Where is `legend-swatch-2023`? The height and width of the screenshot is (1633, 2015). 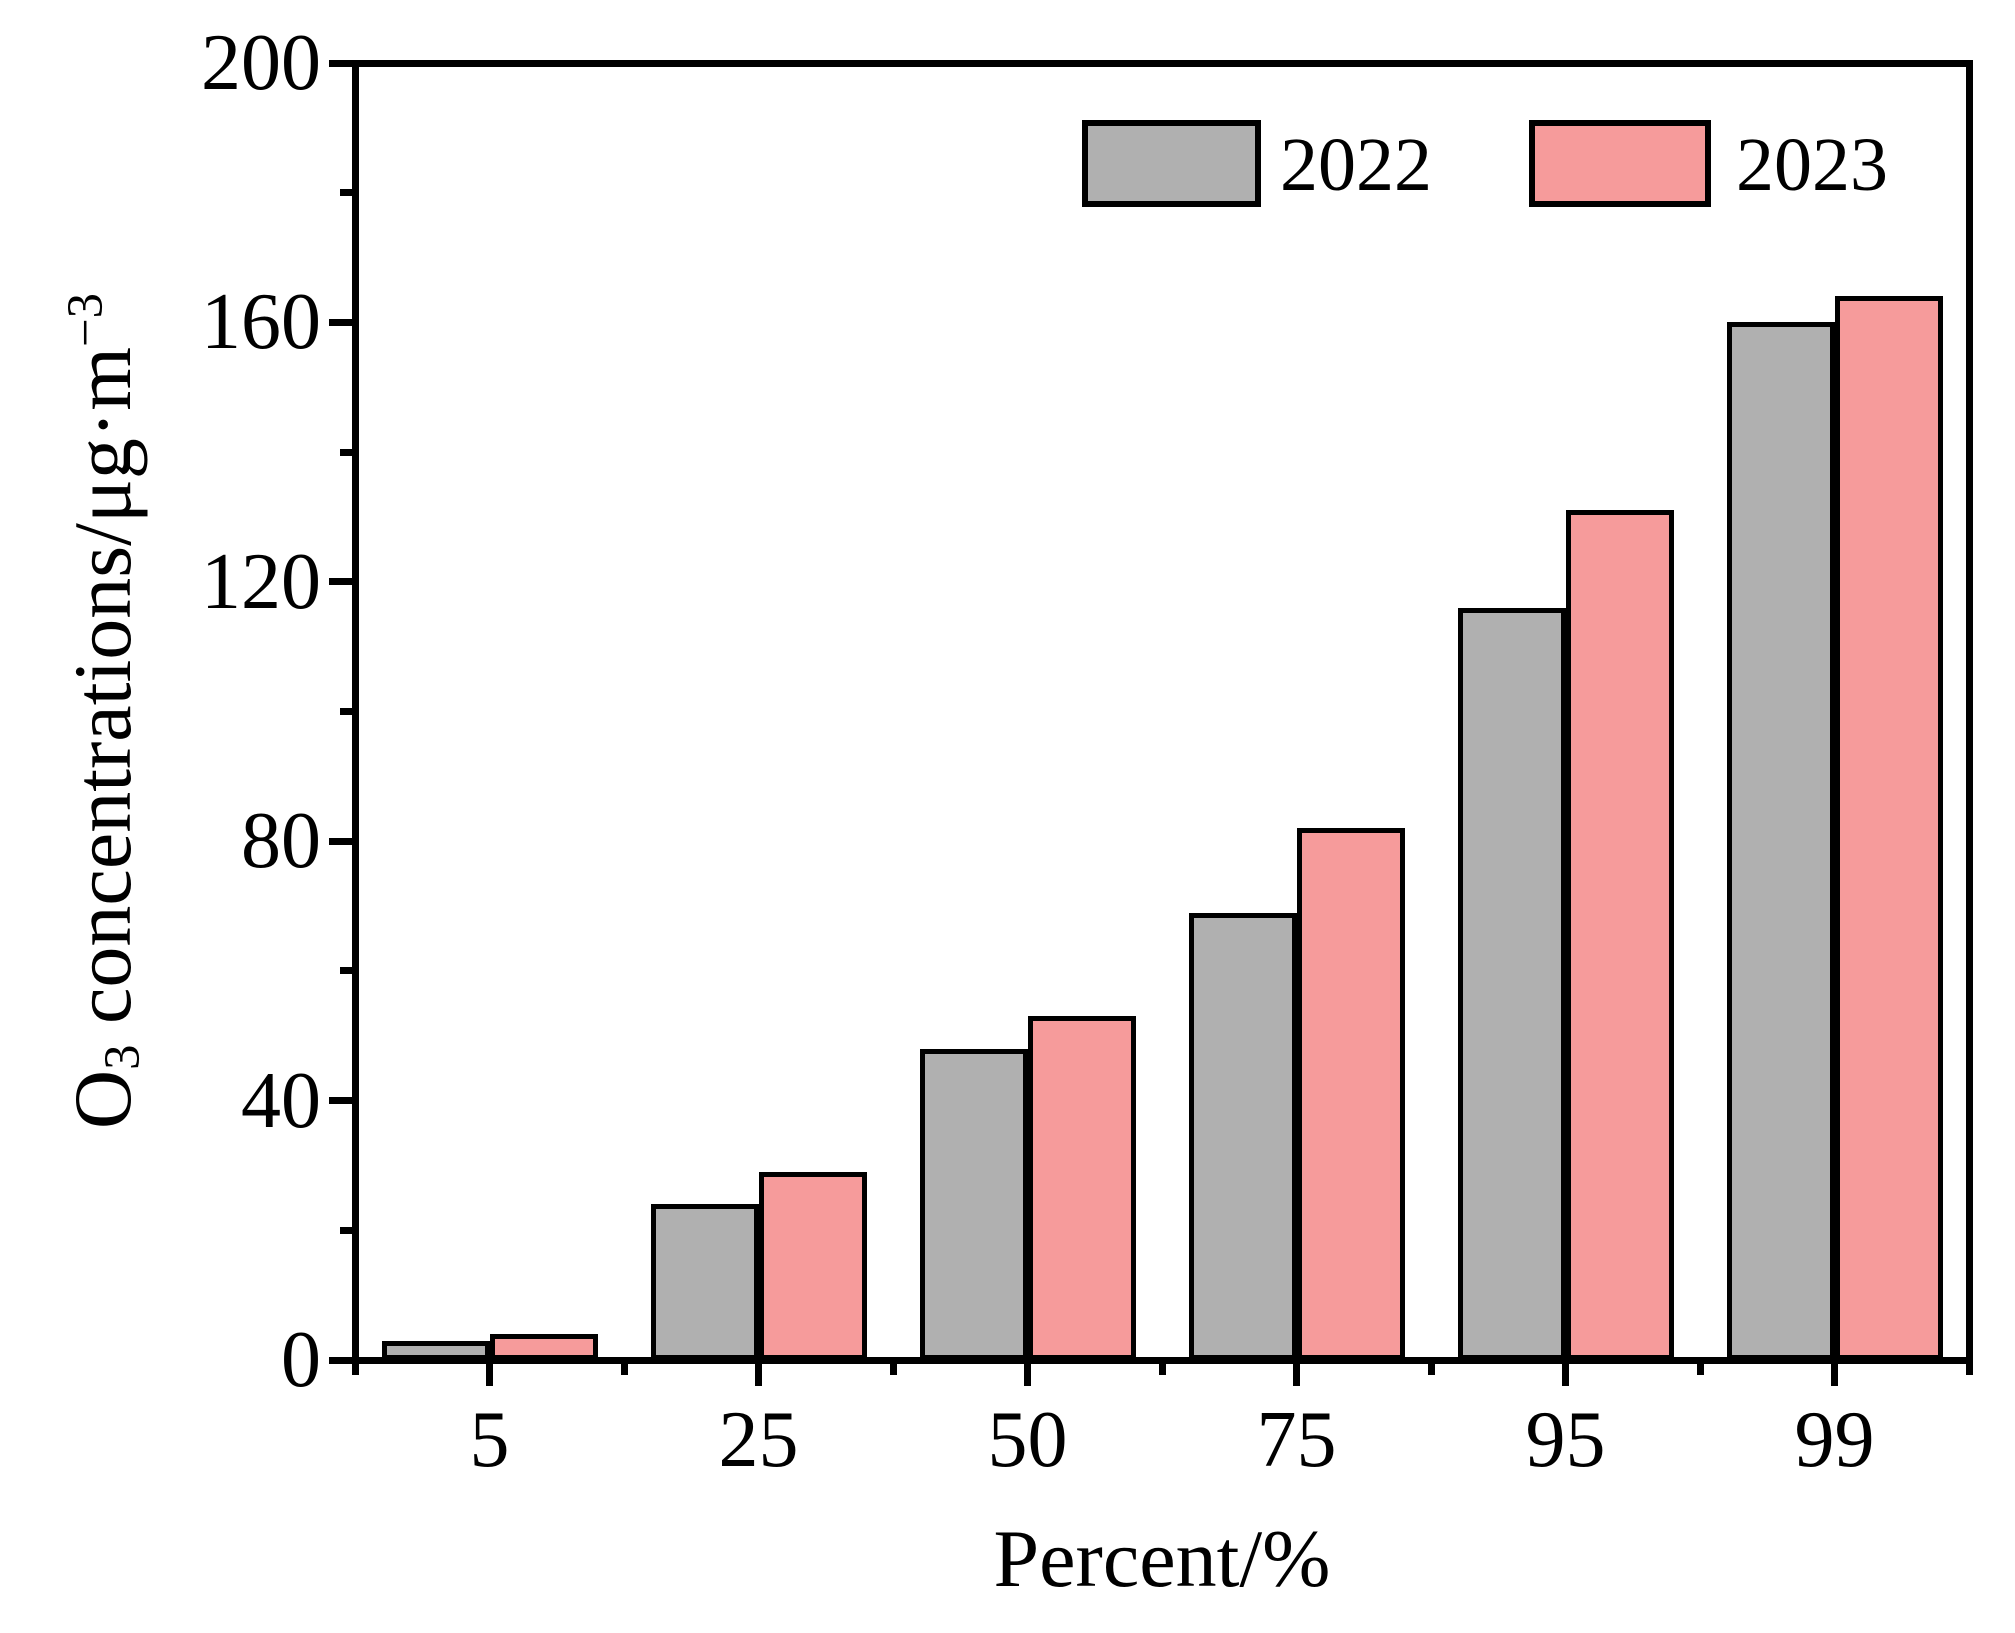
legend-swatch-2023 is located at coordinates (1620, 163).